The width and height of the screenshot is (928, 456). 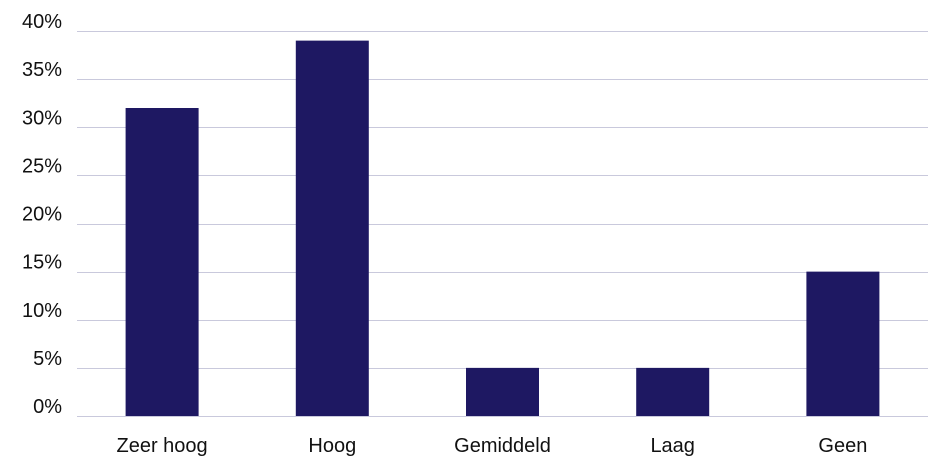 I want to click on x-axis-tick-labels: Zeer hoog Hoog Gemiddeld Laag Geen, so click(x=492, y=445).